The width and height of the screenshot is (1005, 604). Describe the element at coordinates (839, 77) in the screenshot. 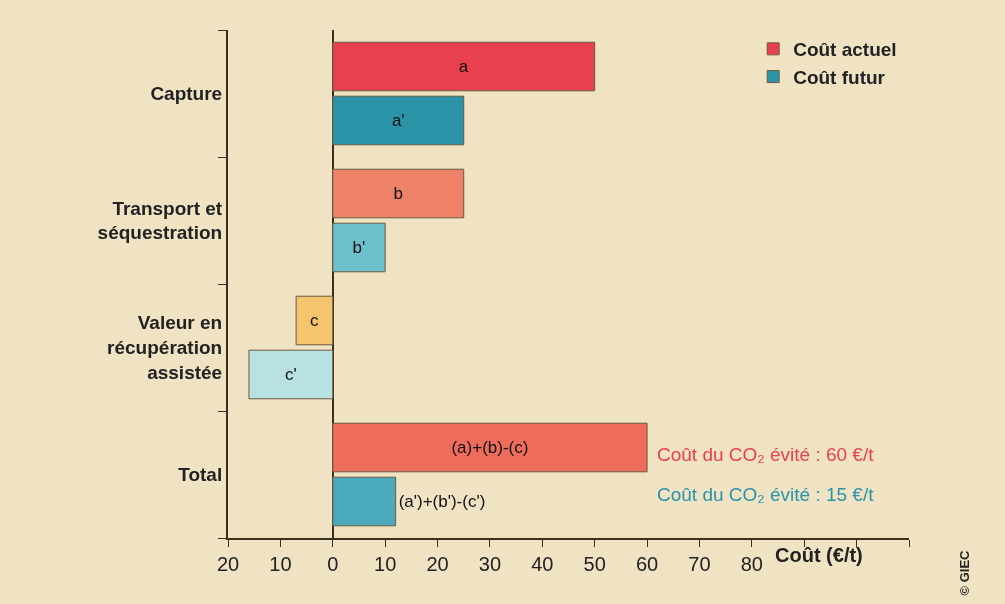

I see `legend-label: Coût futur` at that location.